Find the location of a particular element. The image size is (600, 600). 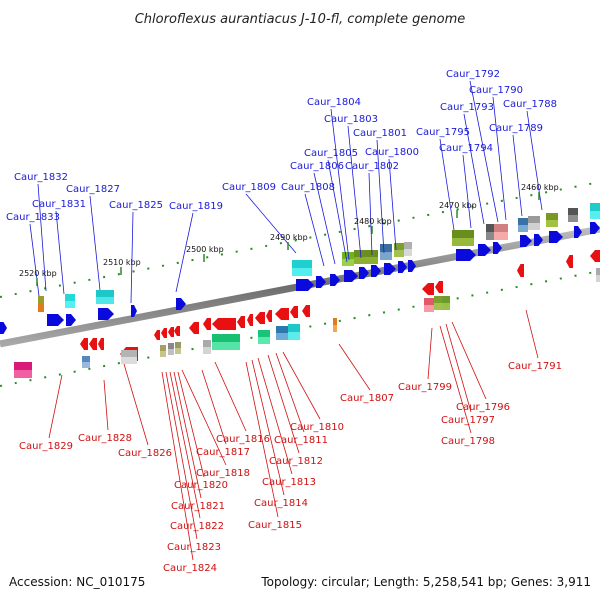

gene-label-bottom: Caur_1813 is located at coordinates (289, 482).